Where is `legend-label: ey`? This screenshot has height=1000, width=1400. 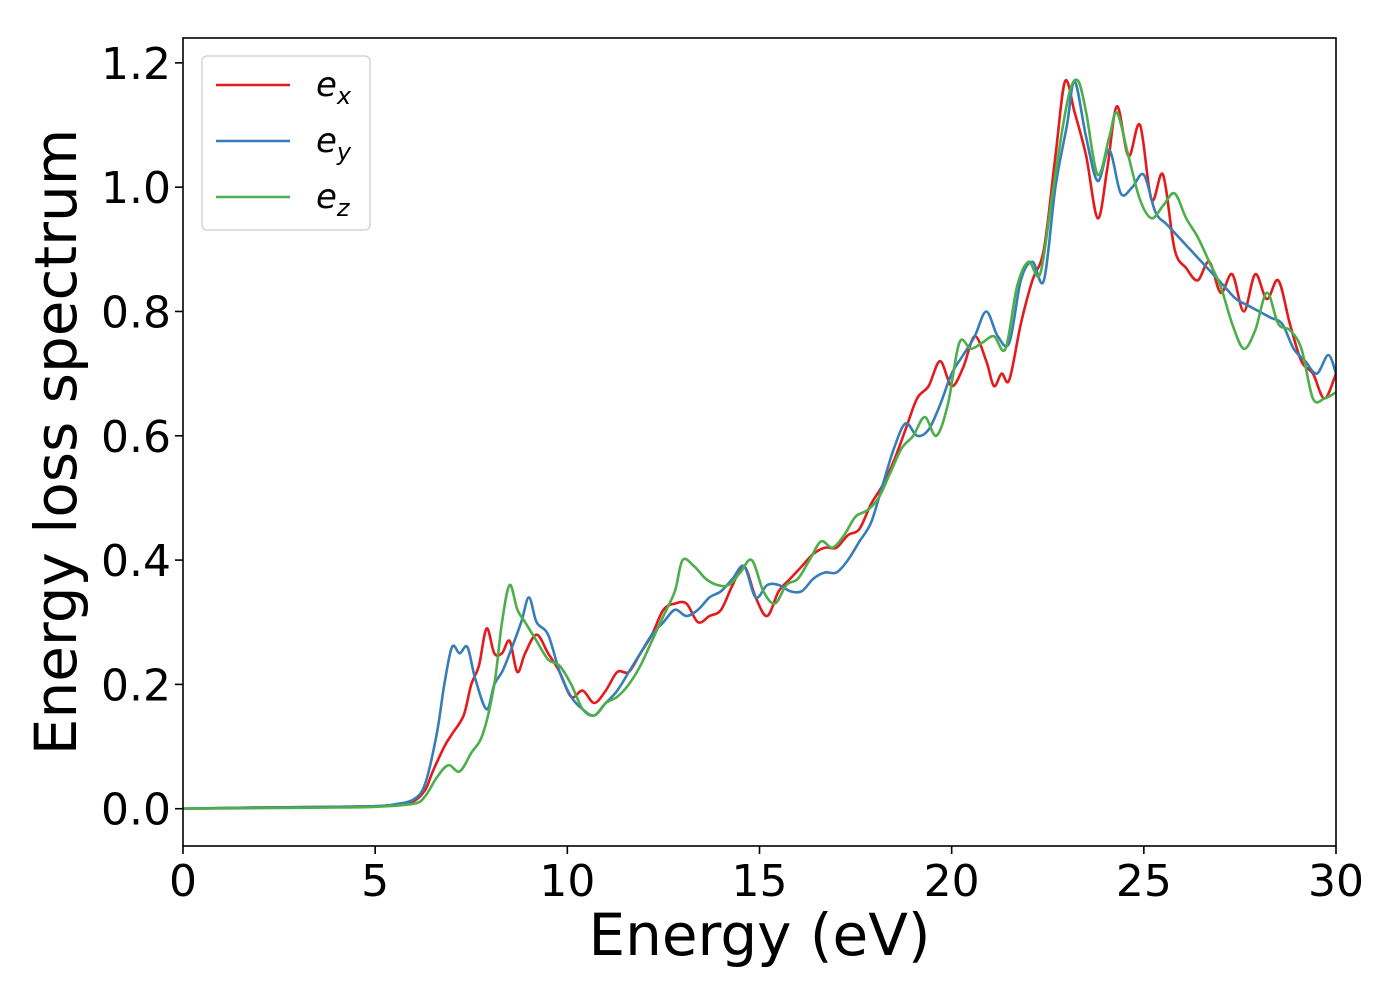
legend-label: ey is located at coordinates (334, 143).